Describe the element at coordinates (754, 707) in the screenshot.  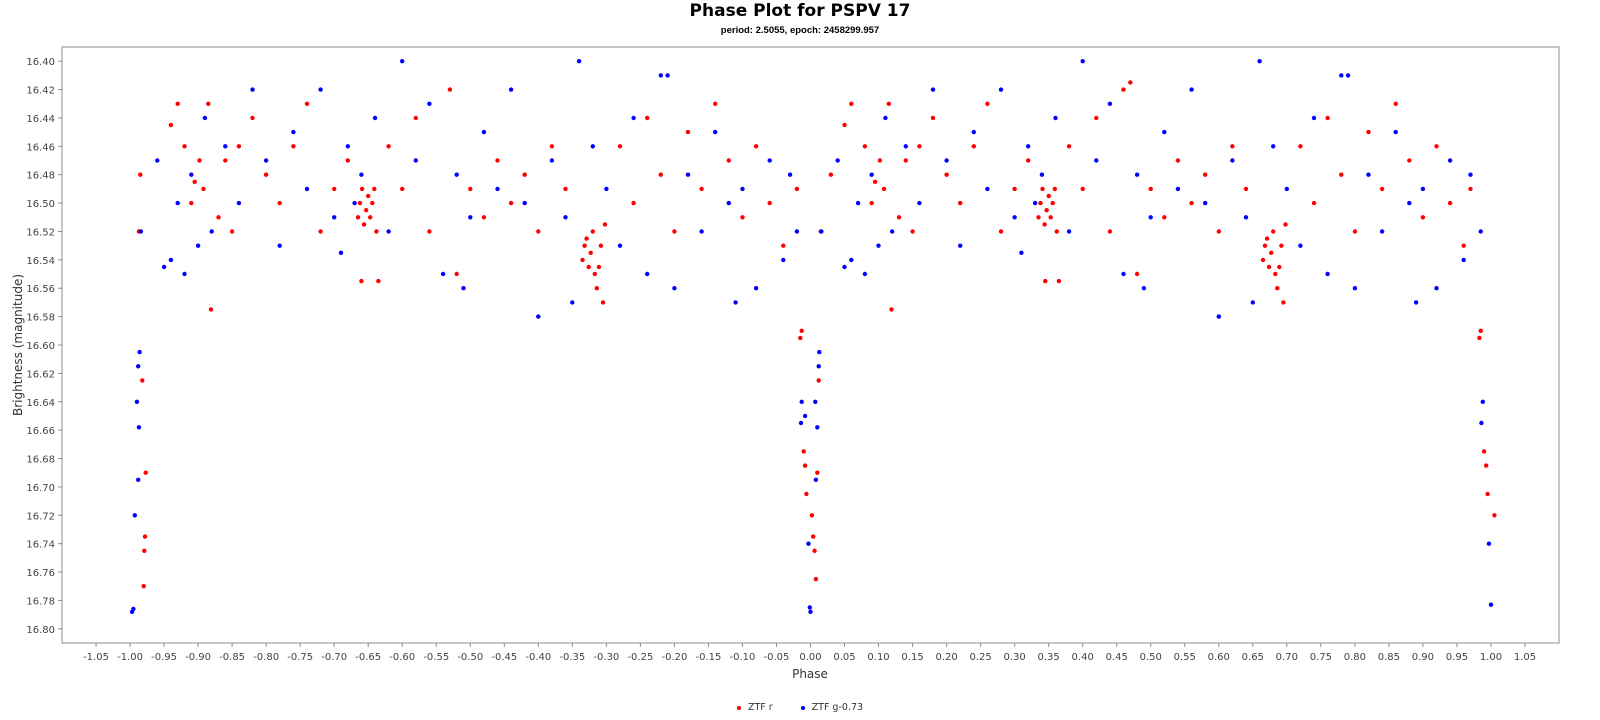
I see `legend-item-r: ZTF r` at that location.